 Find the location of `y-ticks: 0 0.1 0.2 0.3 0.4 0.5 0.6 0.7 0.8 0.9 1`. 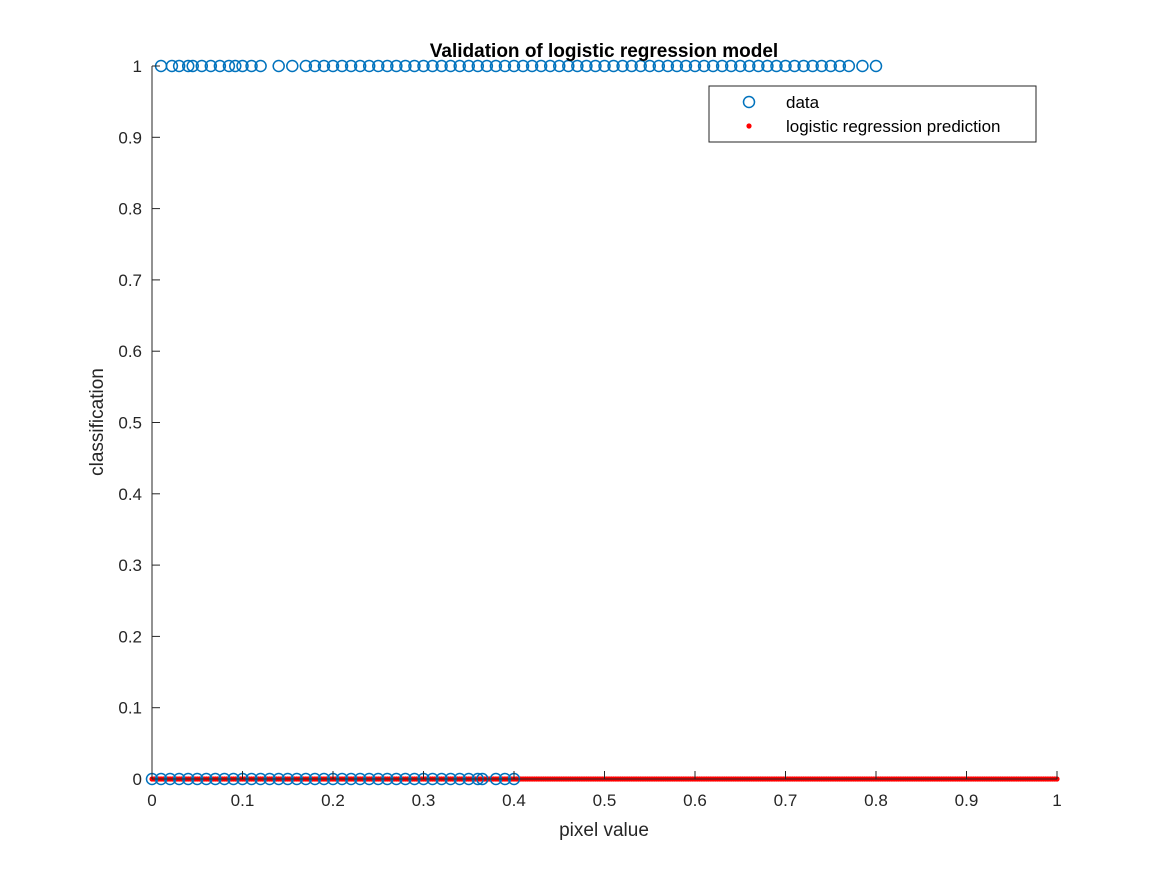

y-ticks: 0 0.1 0.2 0.3 0.4 0.5 0.6 0.7 0.8 0.9 1 is located at coordinates (139, 423).